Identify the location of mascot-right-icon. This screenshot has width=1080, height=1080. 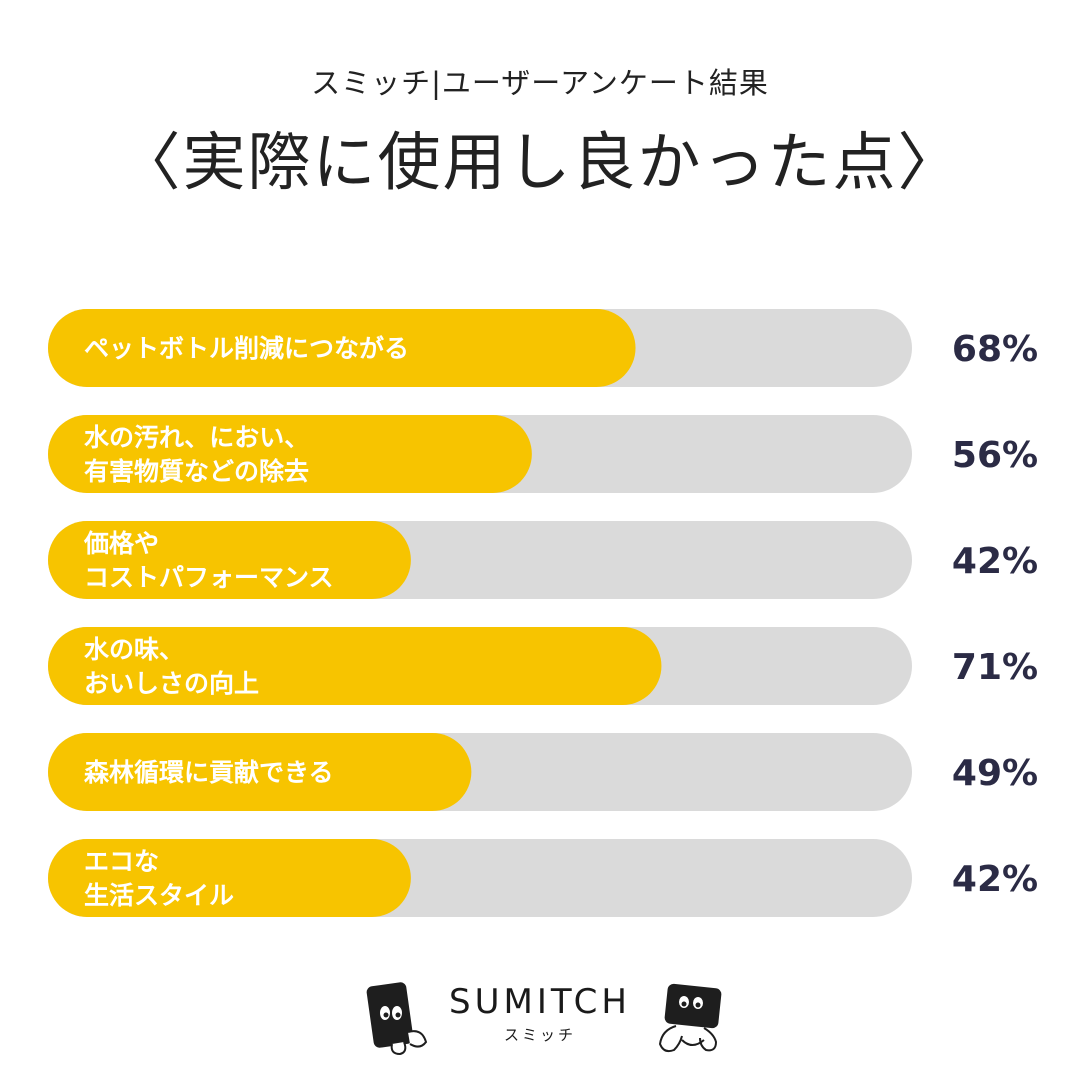
(690, 1018).